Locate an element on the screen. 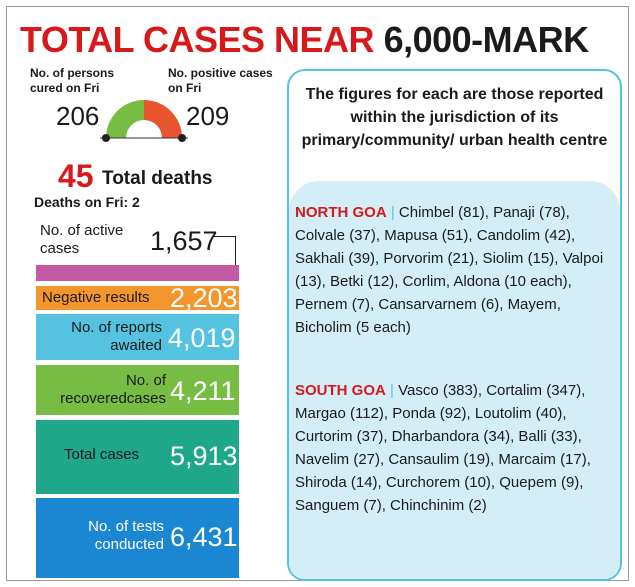 This screenshot has height=587, width=635. headline-part-1: TOTAL CASES NEAR is located at coordinates (197, 39).